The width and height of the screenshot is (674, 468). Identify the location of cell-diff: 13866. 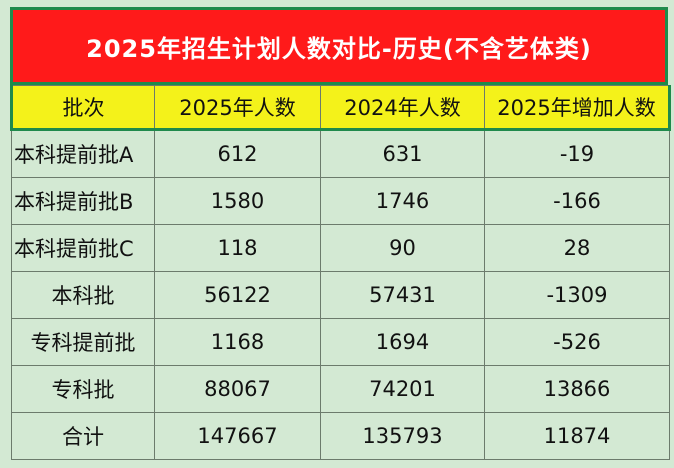
(577, 389).